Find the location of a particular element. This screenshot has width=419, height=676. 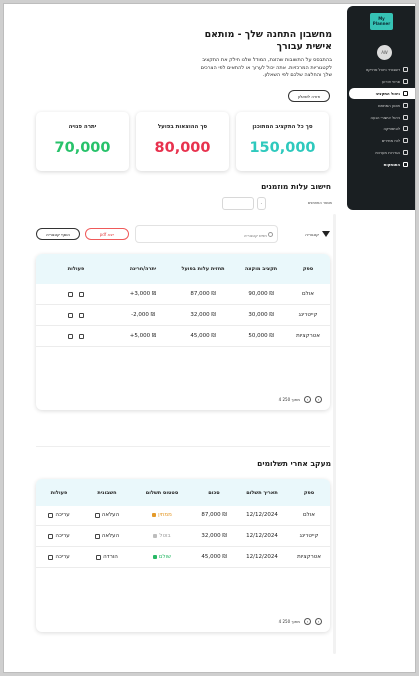

price-icon is located at coordinates (405, 141).